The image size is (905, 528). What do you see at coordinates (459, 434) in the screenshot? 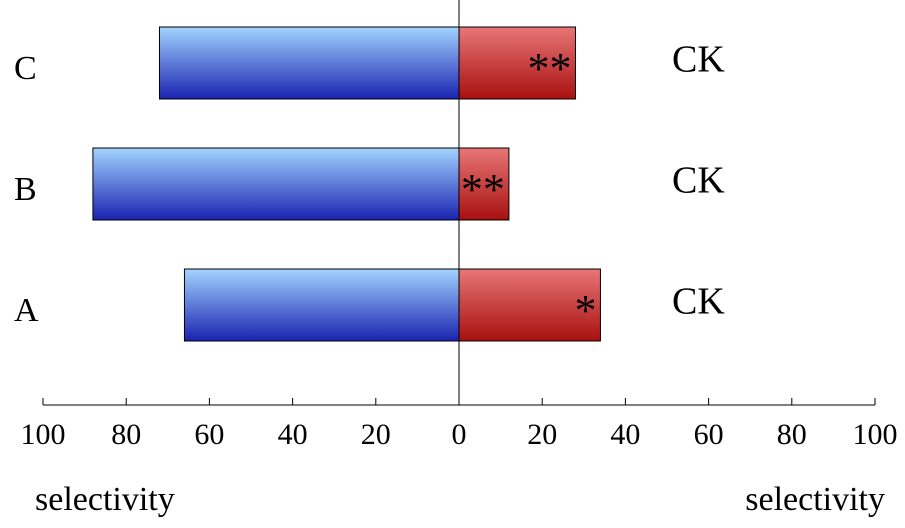
I see `x-tick-label: 0` at bounding box center [459, 434].